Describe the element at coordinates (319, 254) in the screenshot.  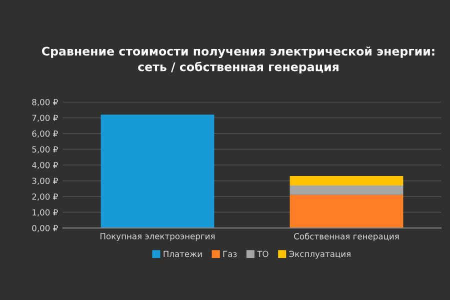
I see `legend-label: Эксплуатация` at that location.